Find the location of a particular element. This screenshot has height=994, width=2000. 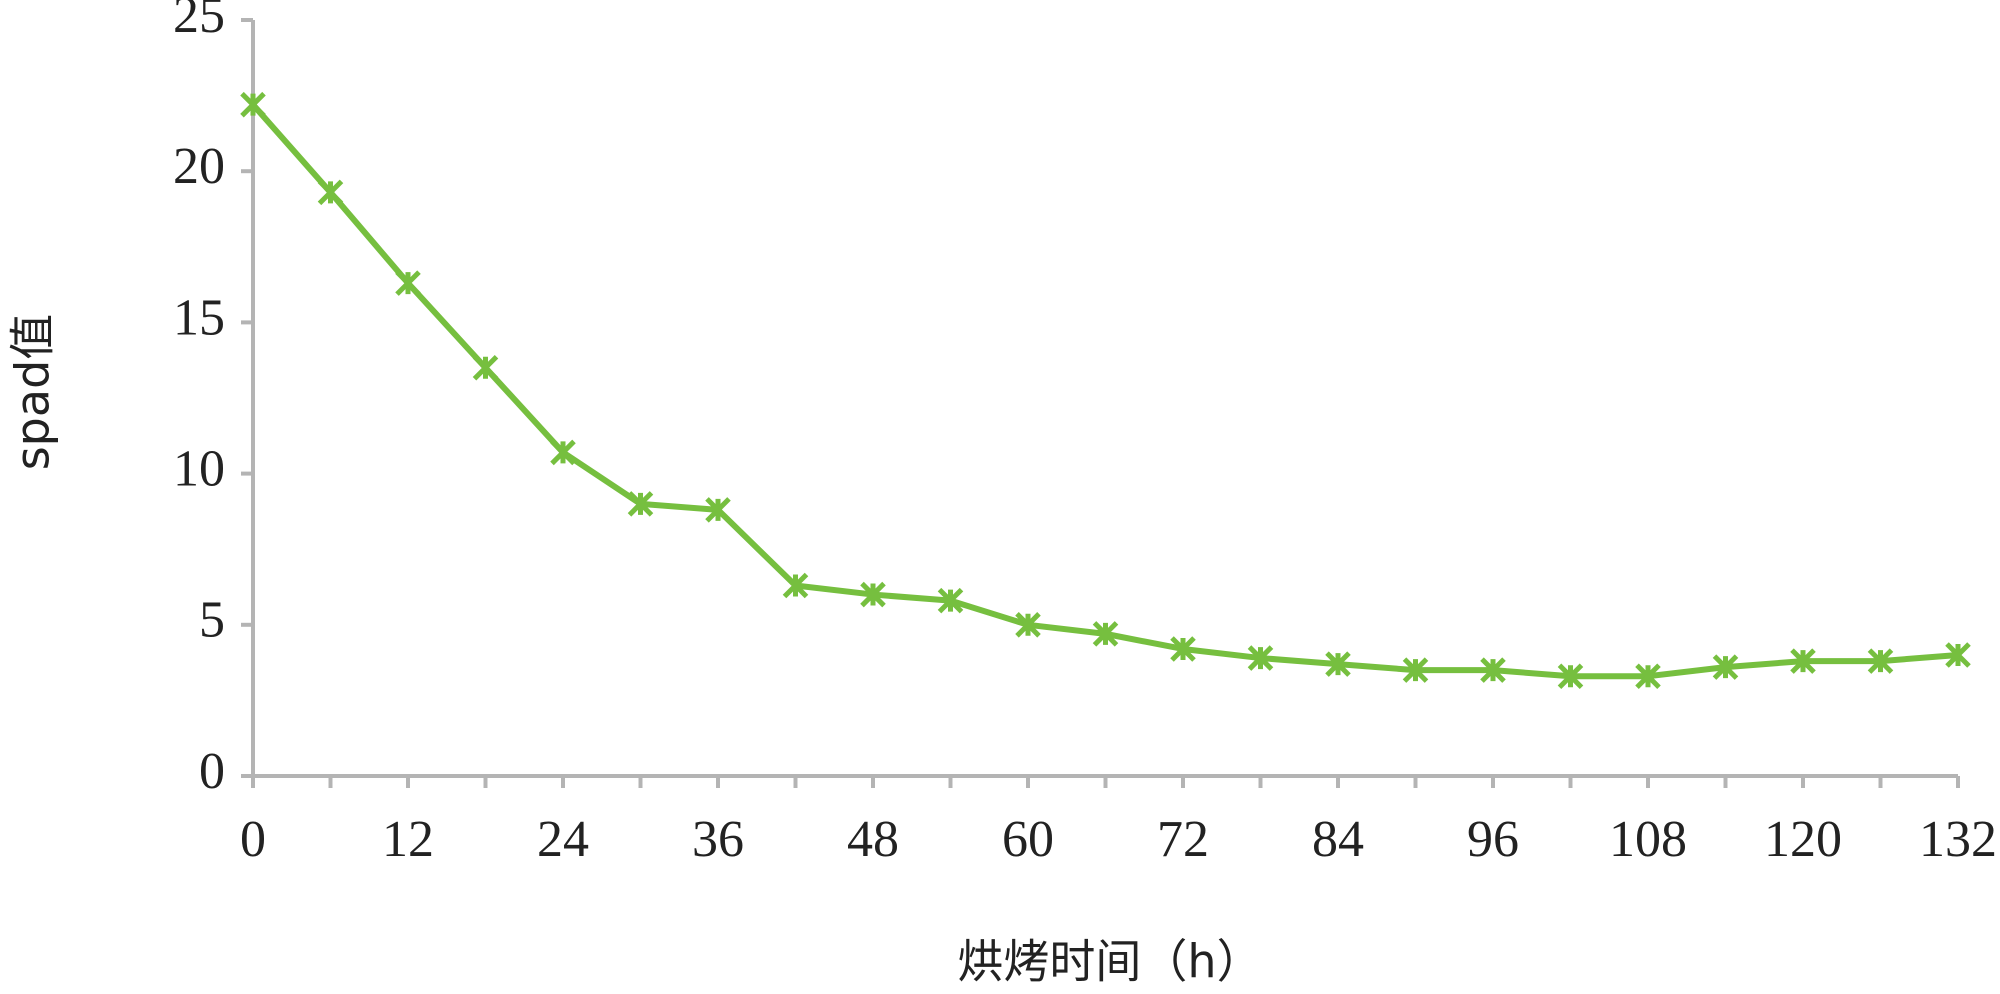

y-tick-label: 5 is located at coordinates (212, 620).